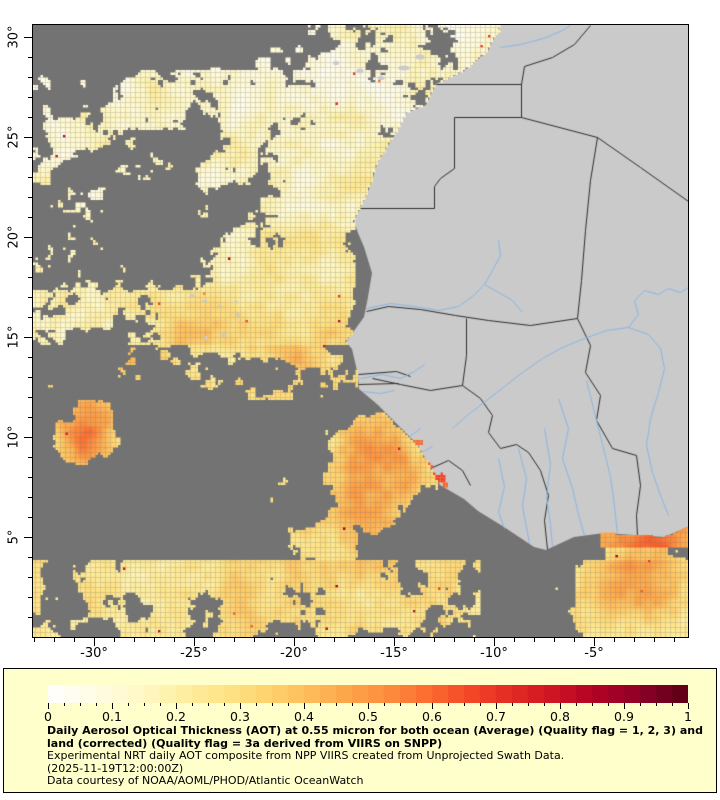 The height and width of the screenshot is (800, 720). I want to click on colorbar-tick-label: 0.7, so click(496, 716).